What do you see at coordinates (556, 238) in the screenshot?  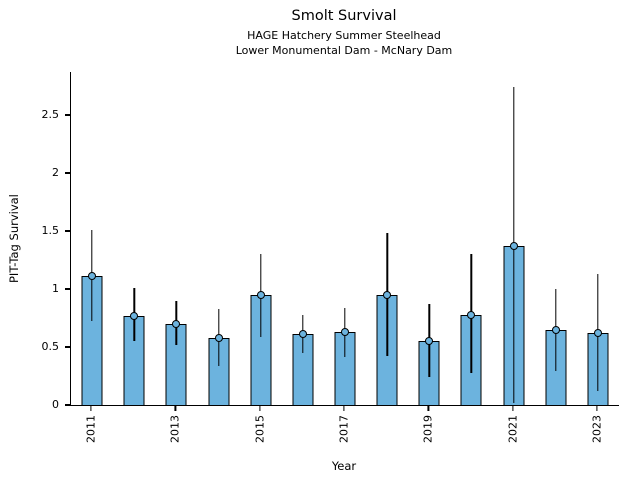 I see `bar-group-2022` at bounding box center [556, 238].